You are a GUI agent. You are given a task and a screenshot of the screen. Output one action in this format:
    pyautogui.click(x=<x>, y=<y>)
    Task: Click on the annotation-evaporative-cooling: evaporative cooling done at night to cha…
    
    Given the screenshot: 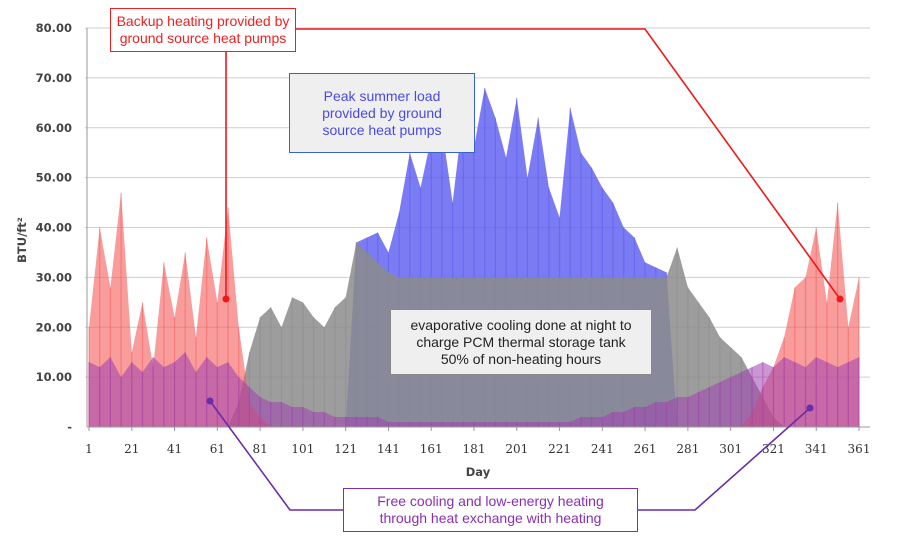 What is the action you would take?
    pyautogui.click(x=521, y=342)
    